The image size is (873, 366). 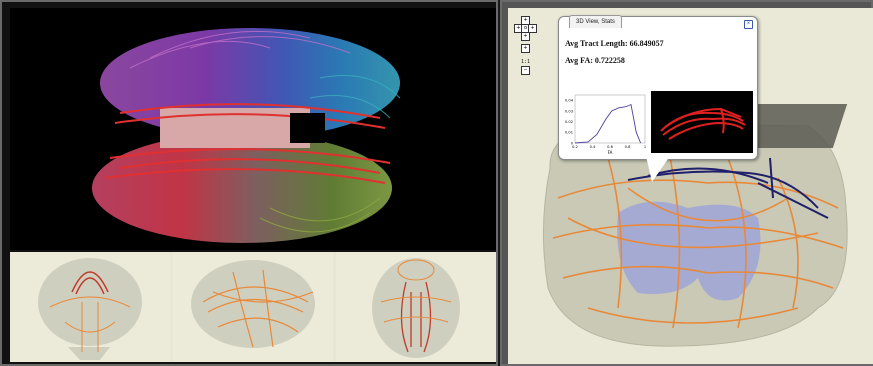 What do you see at coordinates (525, 70) in the screenshot?
I see `zoom-out-button: −` at bounding box center [525, 70].